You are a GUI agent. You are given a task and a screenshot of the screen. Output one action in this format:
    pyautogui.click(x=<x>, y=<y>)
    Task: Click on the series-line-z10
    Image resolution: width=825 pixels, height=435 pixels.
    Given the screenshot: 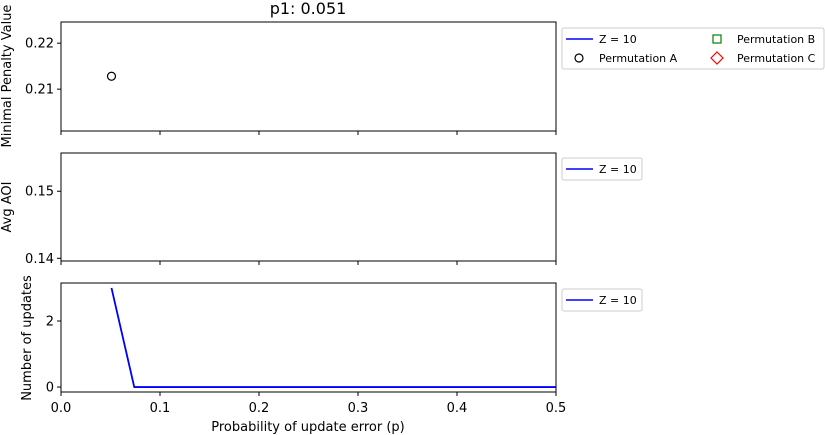 What is the action you would take?
    pyautogui.click(x=333, y=337)
    